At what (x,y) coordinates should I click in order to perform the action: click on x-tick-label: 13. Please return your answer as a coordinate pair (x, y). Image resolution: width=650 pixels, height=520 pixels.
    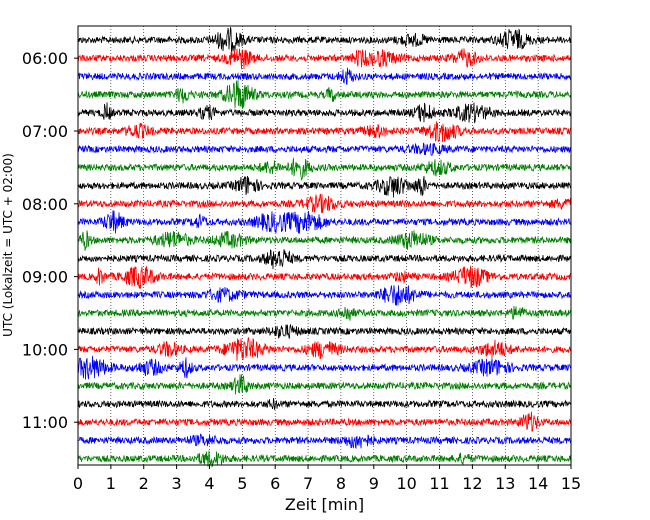
    Looking at the image, I should click on (505, 483).